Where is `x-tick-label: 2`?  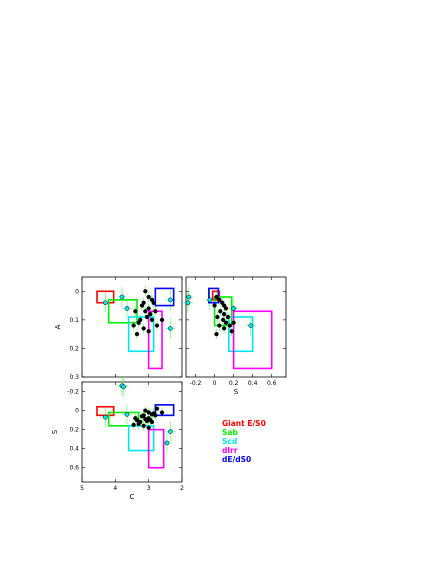 x-tick-label: 2 is located at coordinates (182, 488).